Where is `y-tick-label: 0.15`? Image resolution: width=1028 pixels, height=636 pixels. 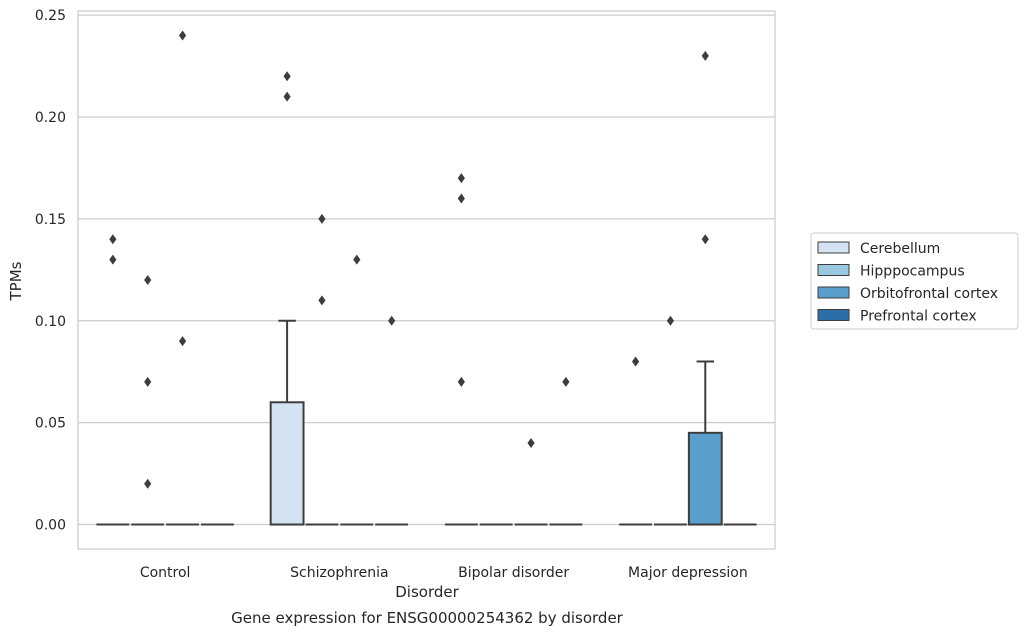
y-tick-label: 0.15 is located at coordinates (50, 220).